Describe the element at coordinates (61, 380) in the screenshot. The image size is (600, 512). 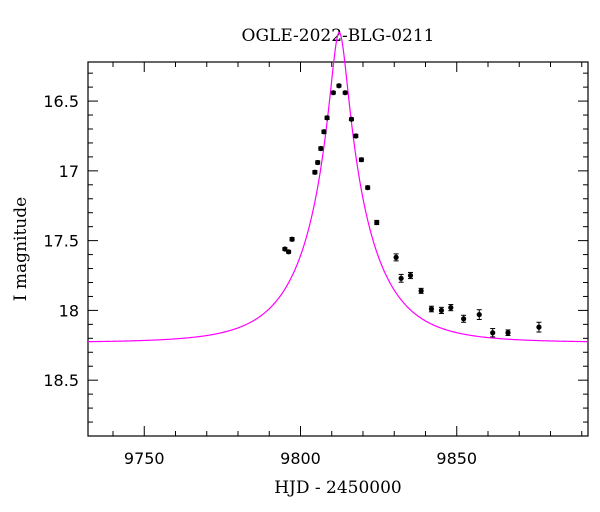
I see `y-tick-label: 18.5` at that location.